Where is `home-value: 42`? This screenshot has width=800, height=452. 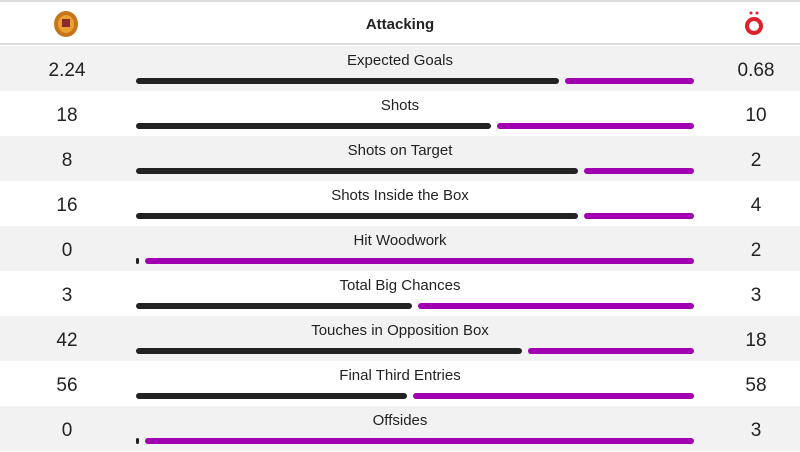 home-value: 42 is located at coordinates (67, 340).